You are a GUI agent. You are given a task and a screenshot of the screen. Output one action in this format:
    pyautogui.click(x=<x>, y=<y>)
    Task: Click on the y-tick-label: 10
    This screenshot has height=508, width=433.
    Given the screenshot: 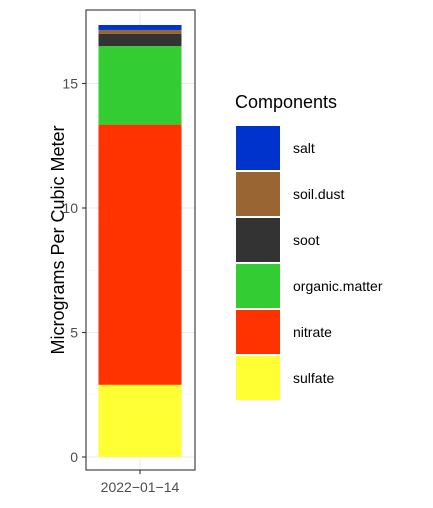 What is the action you would take?
    pyautogui.click(x=70, y=208)
    